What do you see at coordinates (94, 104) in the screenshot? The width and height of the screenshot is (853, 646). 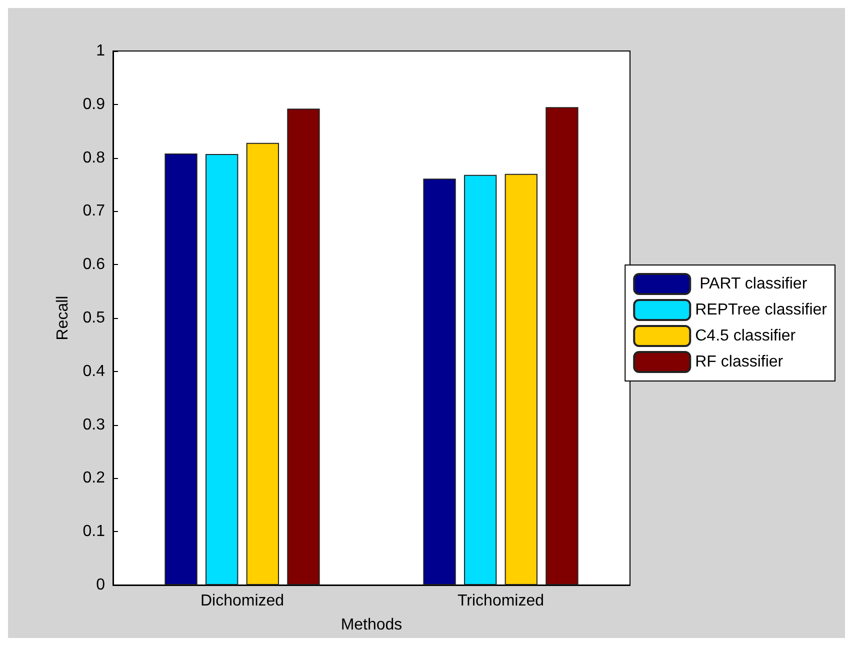 I see `y-tick-label: 0.9` at bounding box center [94, 104].